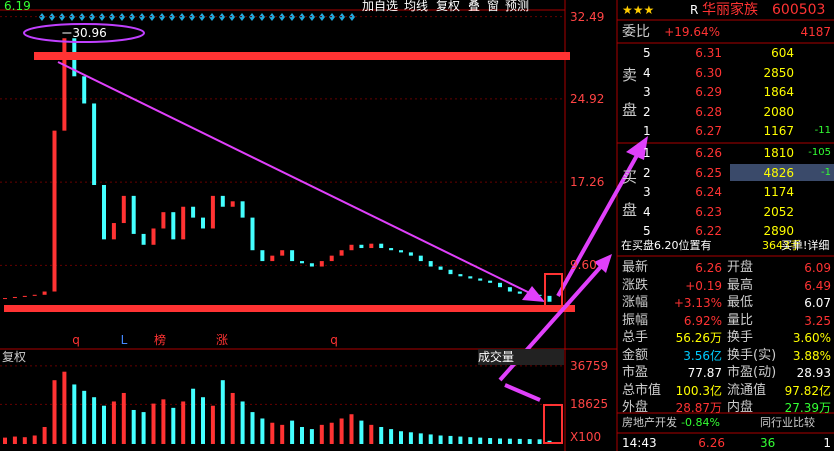 The image size is (834, 451). Describe the element at coordinates (517, 6) in the screenshot. I see `toolbar-button: 预测` at that location.